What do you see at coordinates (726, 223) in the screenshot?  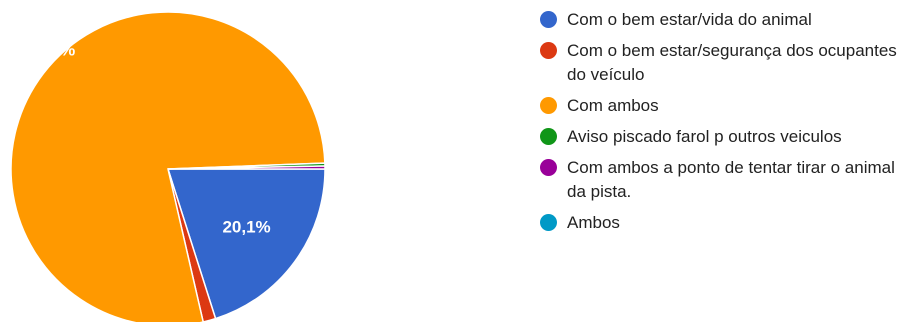 I see `legend-item-5: Ambos` at bounding box center [726, 223].